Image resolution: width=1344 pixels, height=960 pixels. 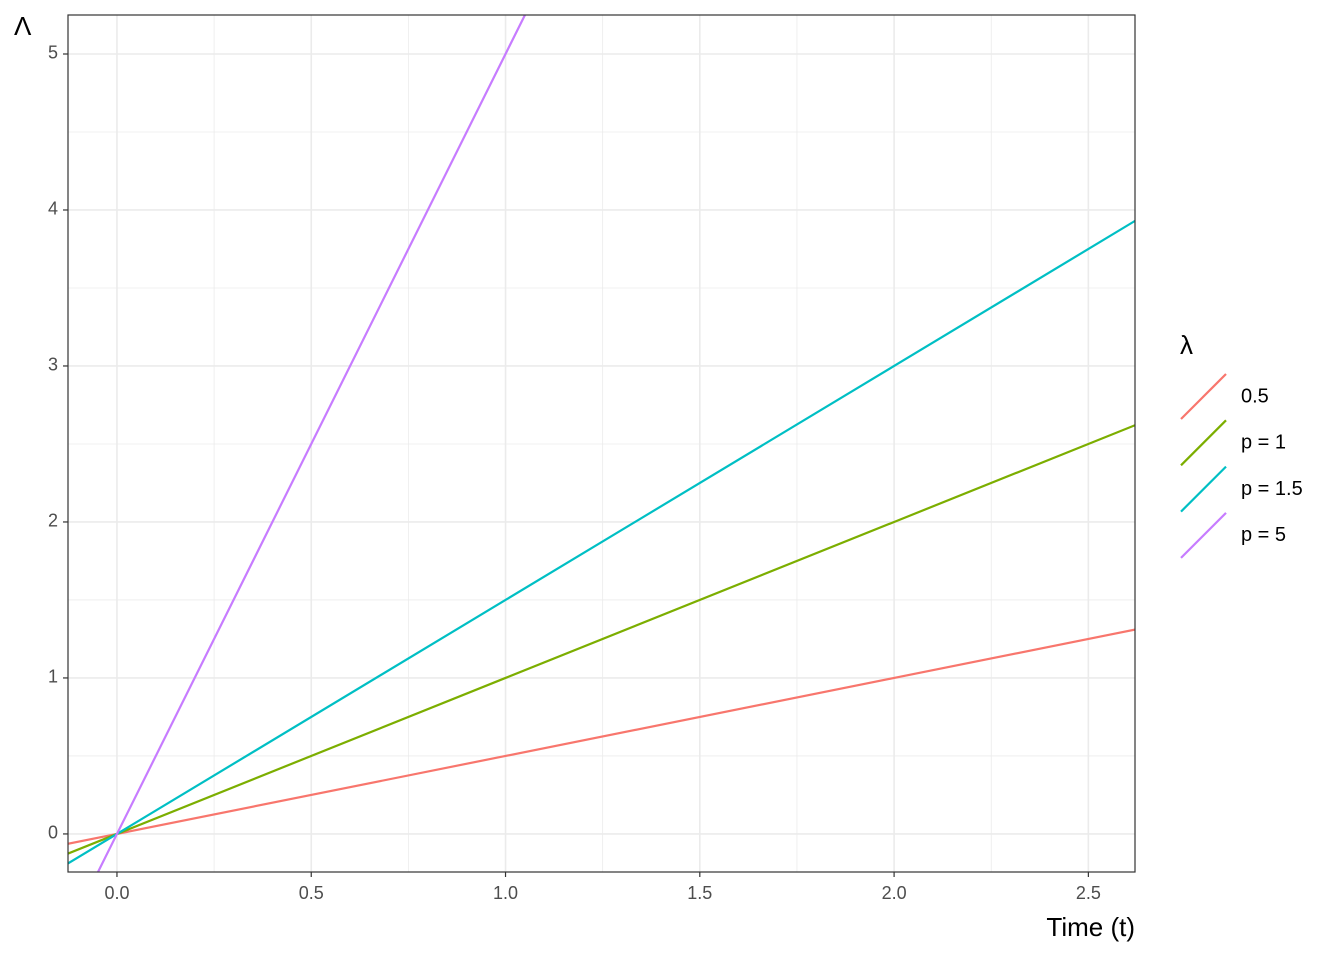 What do you see at coordinates (53, 833) in the screenshot?
I see `y-tick-label: 0` at bounding box center [53, 833].